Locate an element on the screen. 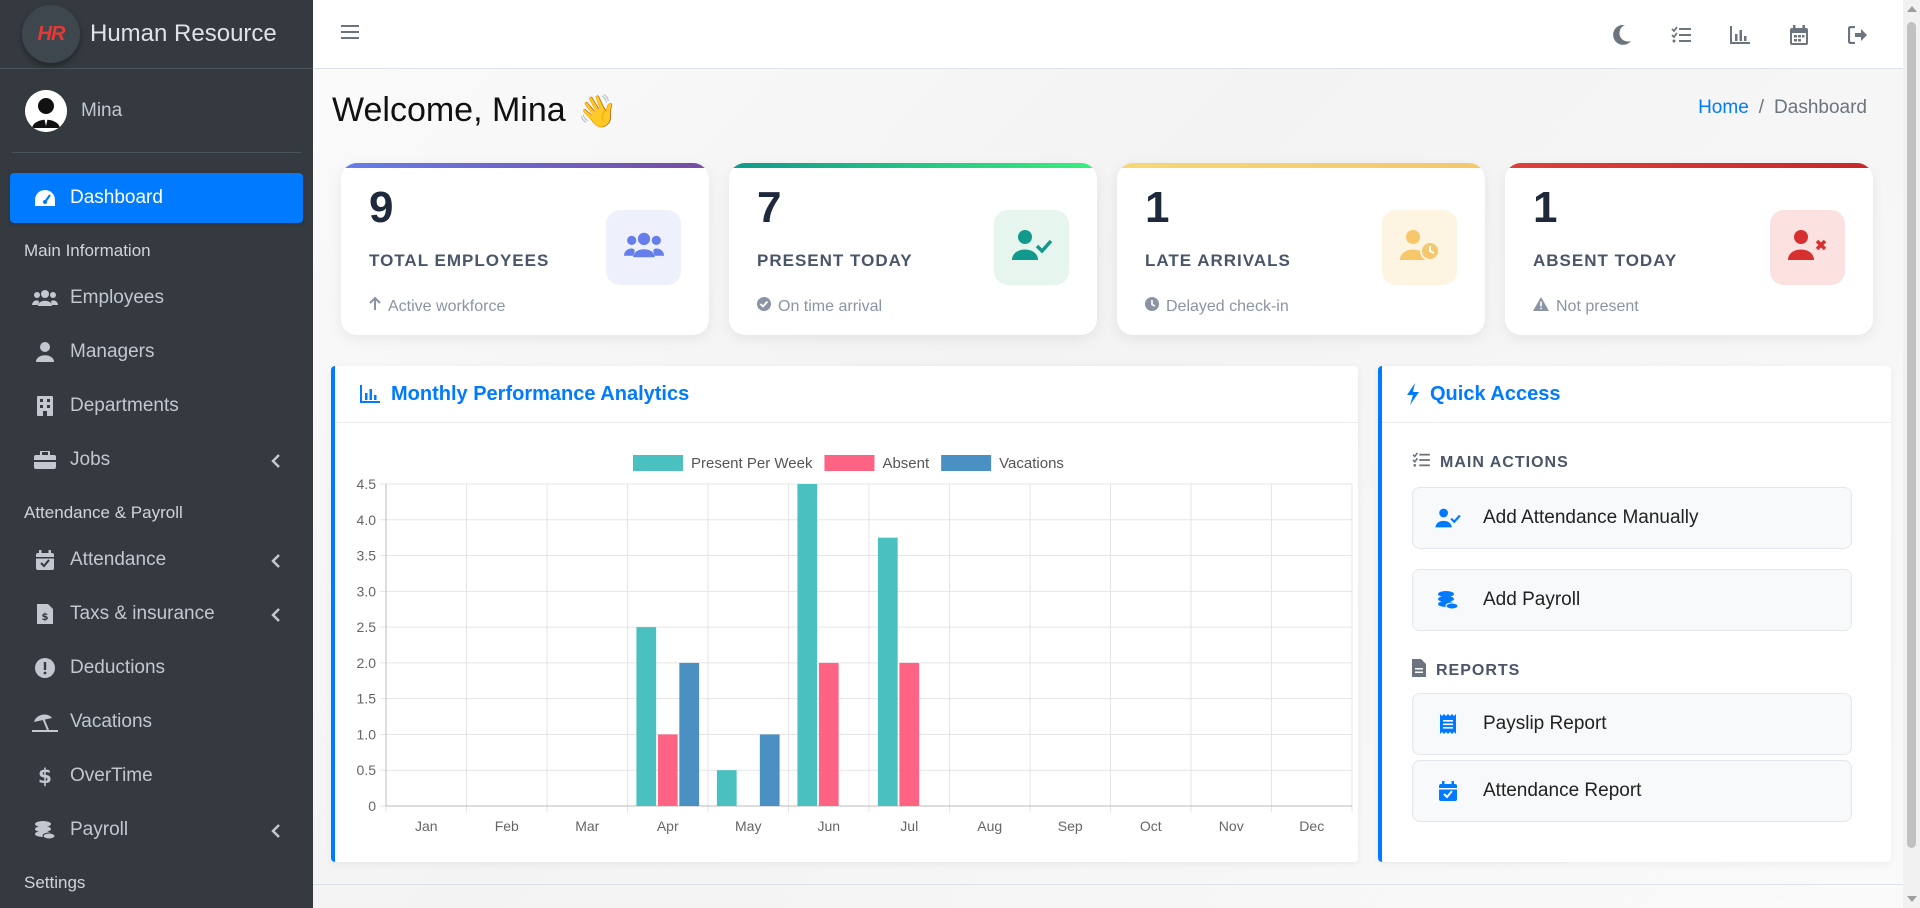 The width and height of the screenshot is (1920, 908). stat-subtext-label: Not present is located at coordinates (1597, 306).